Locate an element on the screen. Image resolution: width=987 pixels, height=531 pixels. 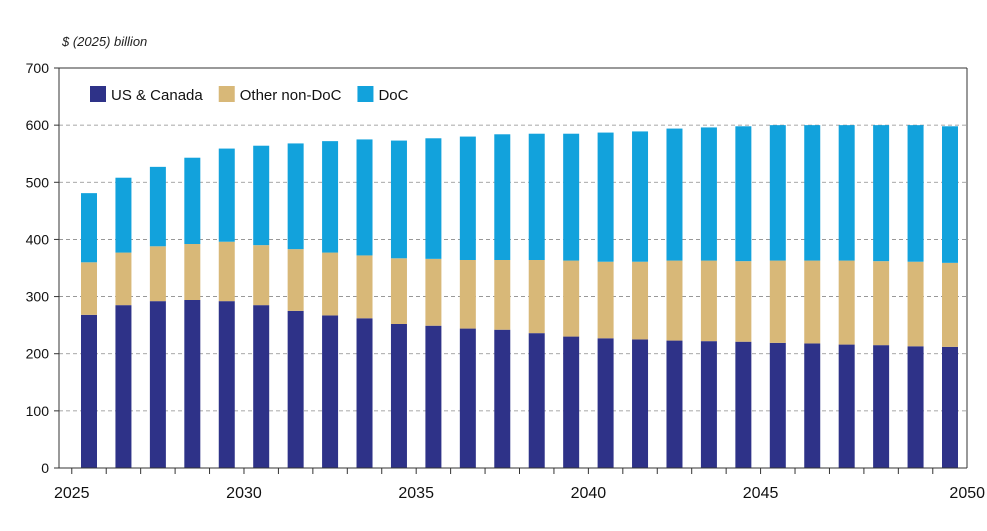
bar-doc-2039 is located at coordinates (571, 197).